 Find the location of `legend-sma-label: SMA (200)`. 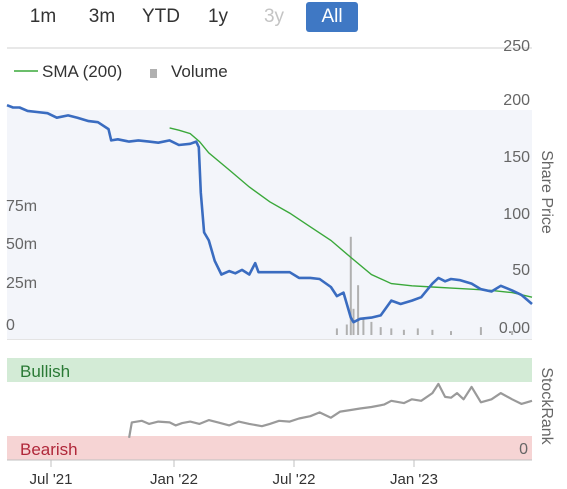

legend-sma-label: SMA (200) is located at coordinates (82, 71).